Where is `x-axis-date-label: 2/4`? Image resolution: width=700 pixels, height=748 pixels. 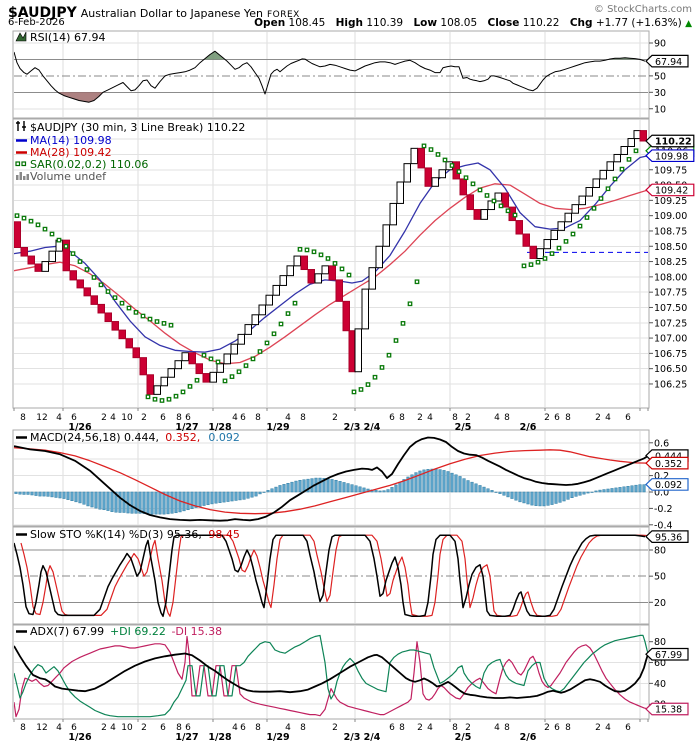 x-axis-date-label: 2/4 is located at coordinates (372, 427).